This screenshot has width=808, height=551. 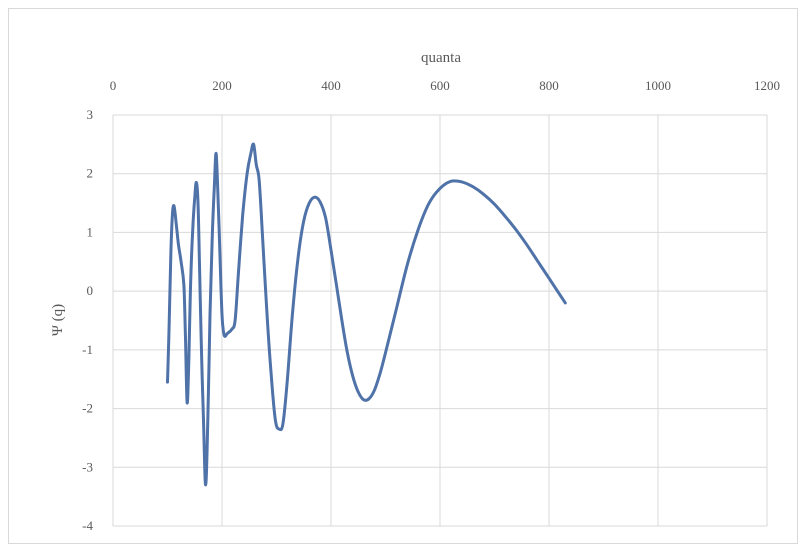 What do you see at coordinates (87, 349) in the screenshot?
I see `y-tick-label: -1` at bounding box center [87, 349].